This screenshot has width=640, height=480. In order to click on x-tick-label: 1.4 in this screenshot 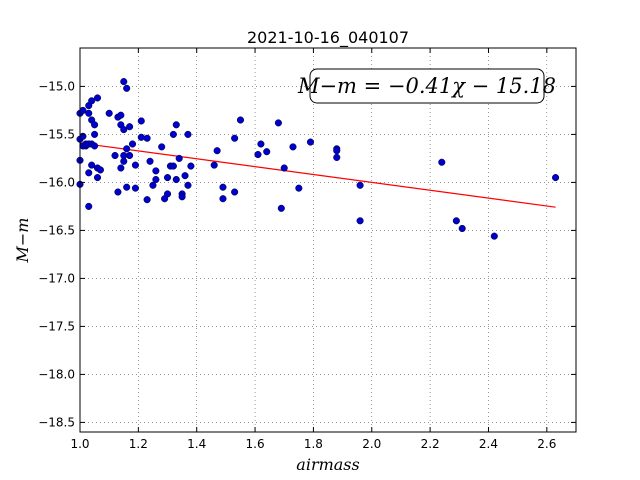, I will do `click(196, 444)`.